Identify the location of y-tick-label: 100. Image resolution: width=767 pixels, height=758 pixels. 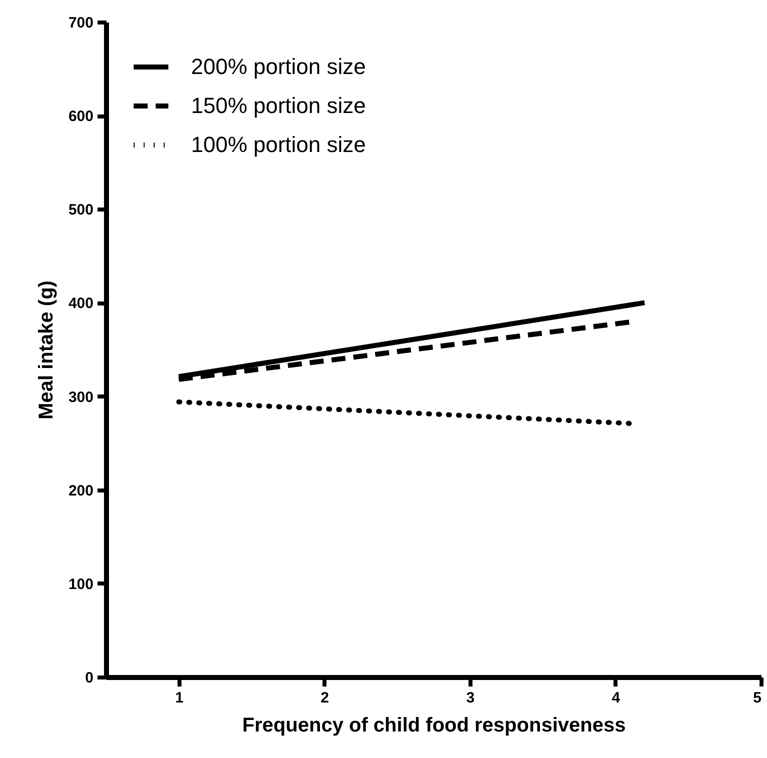
(81, 584).